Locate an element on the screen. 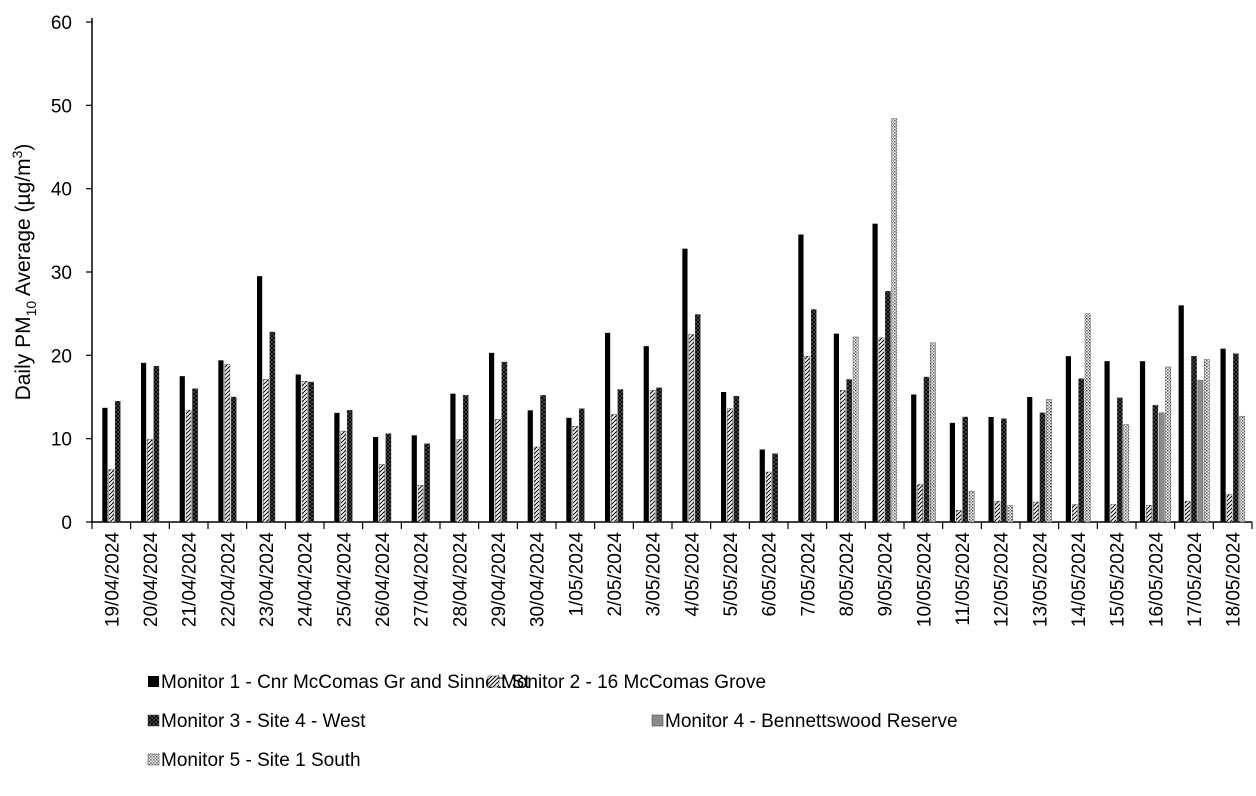  x-tick-label: 5/05/2024 is located at coordinates (731, 574).